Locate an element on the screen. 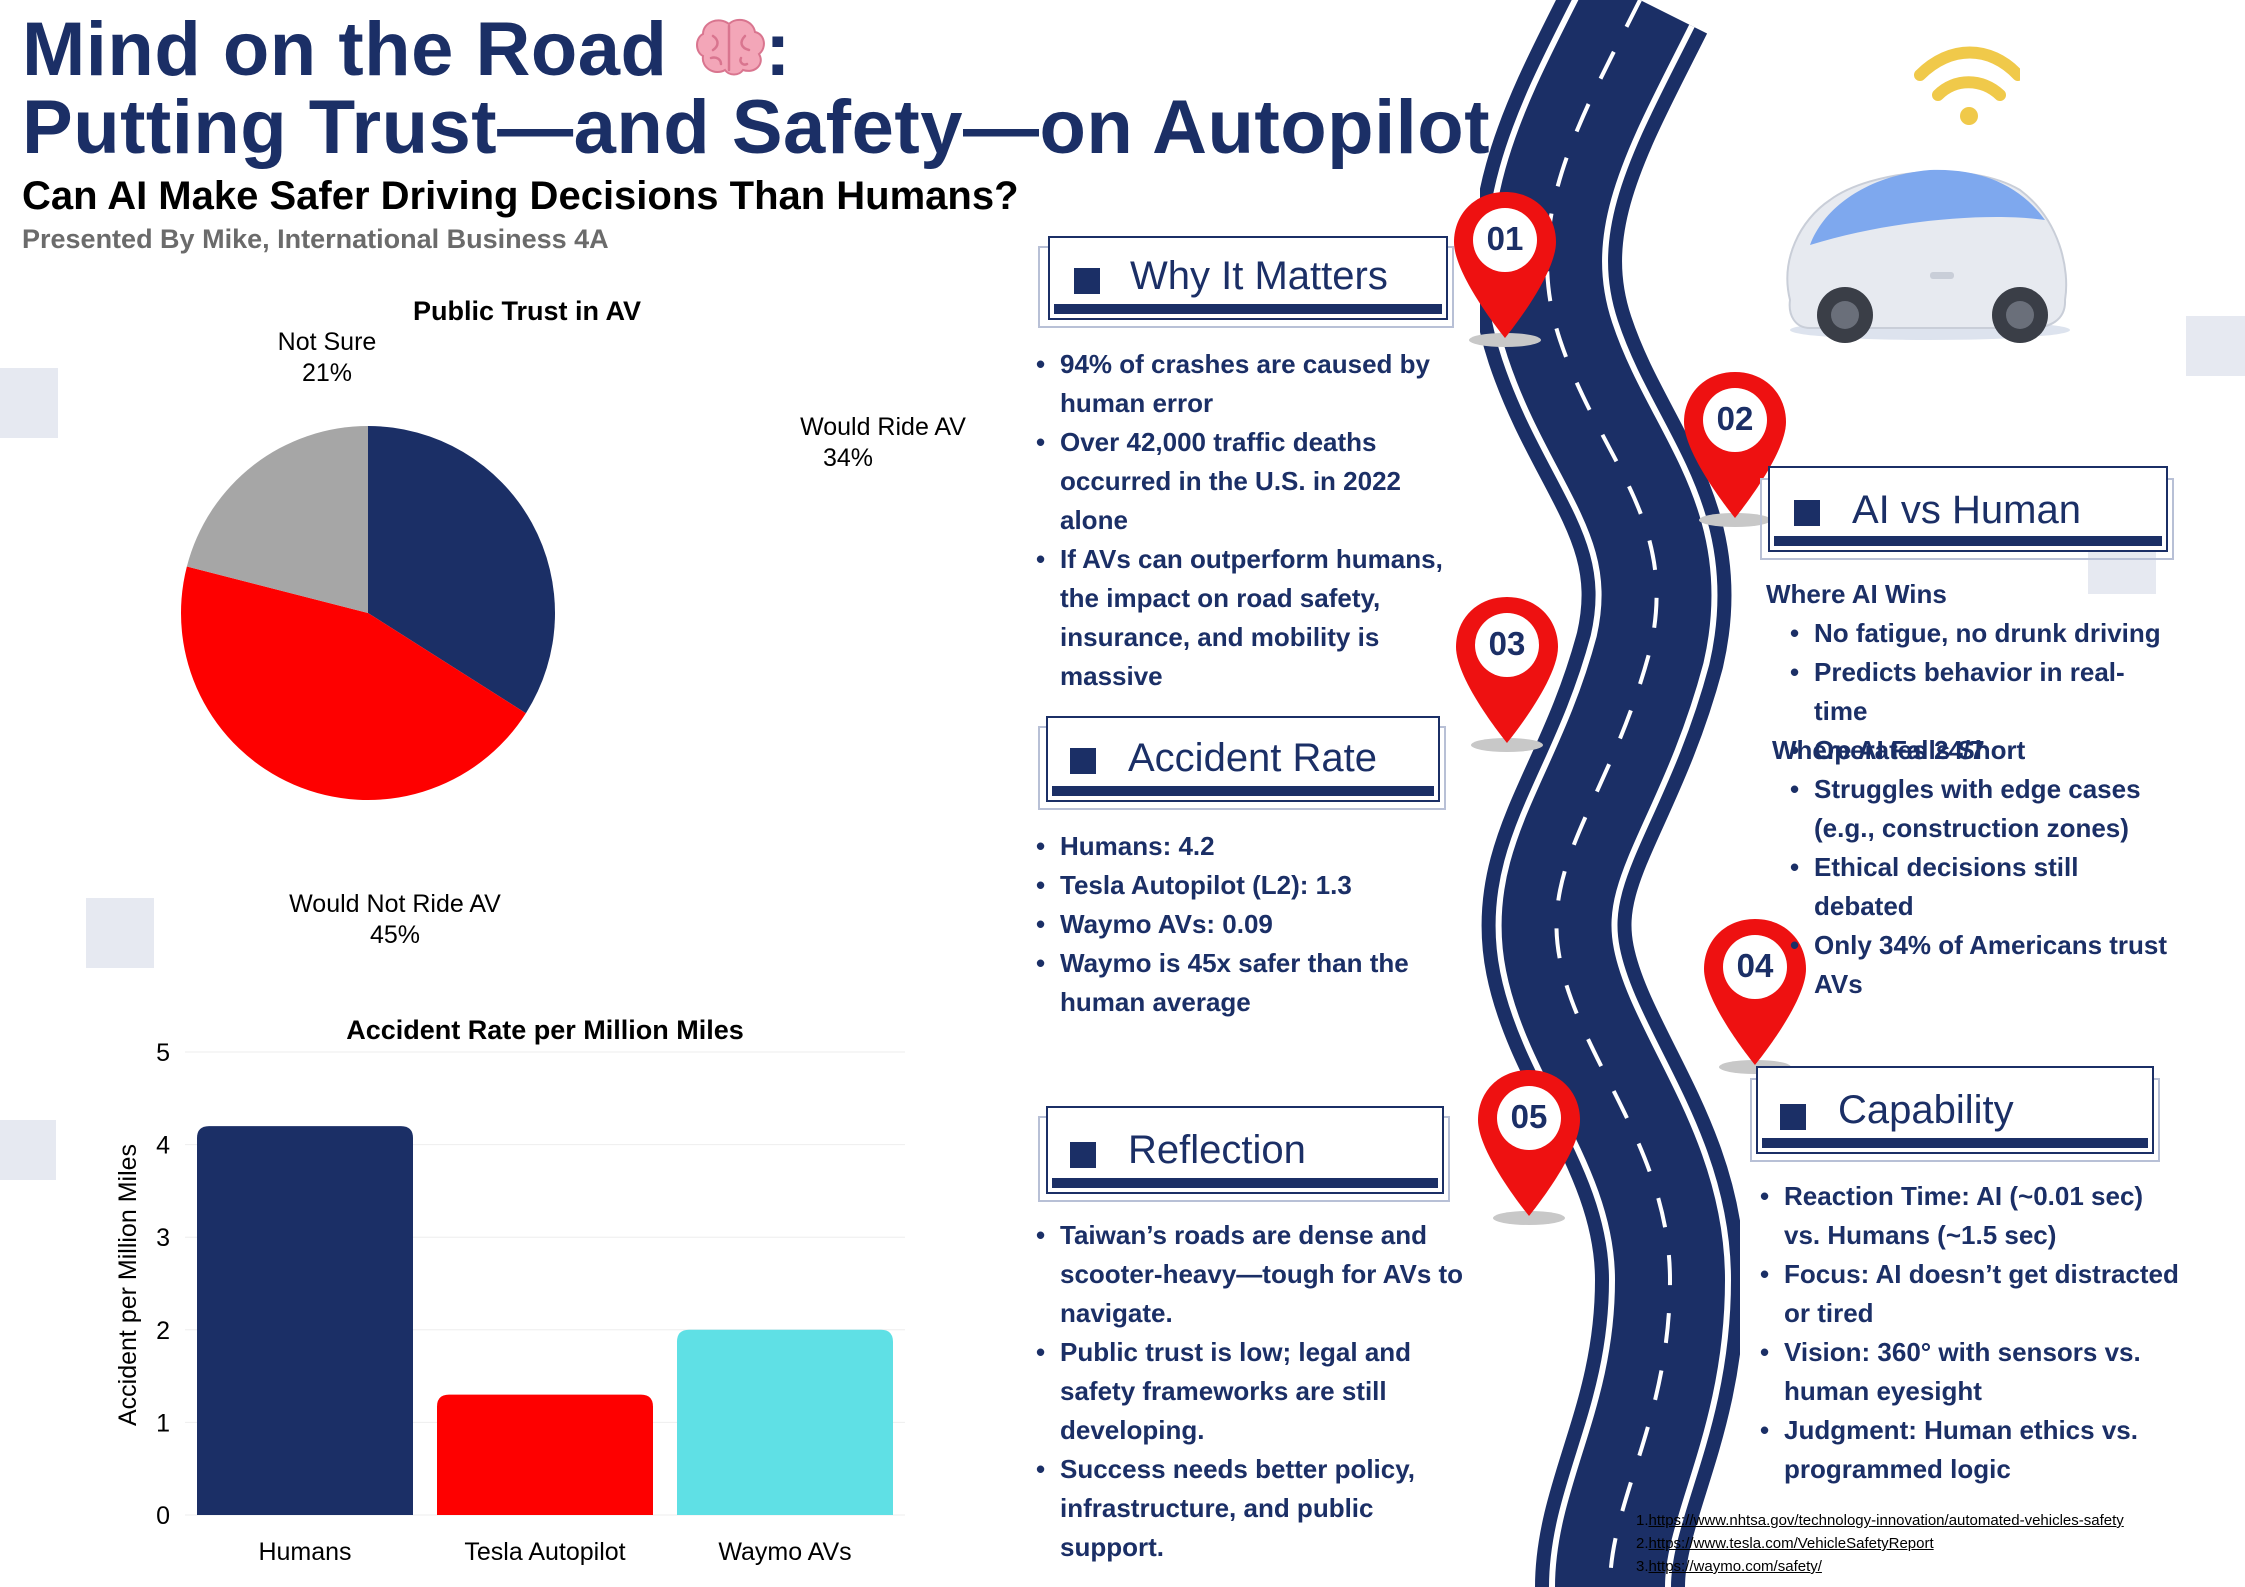 The height and width of the screenshot is (1587, 2245). x-category-label: Waymo AVs is located at coordinates (784, 1552).